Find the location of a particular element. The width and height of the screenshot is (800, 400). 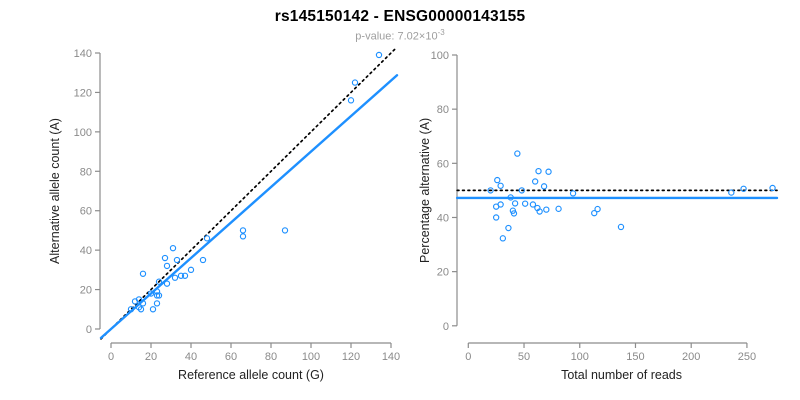

y-tick-label: 140 is located at coordinates (83, 54).